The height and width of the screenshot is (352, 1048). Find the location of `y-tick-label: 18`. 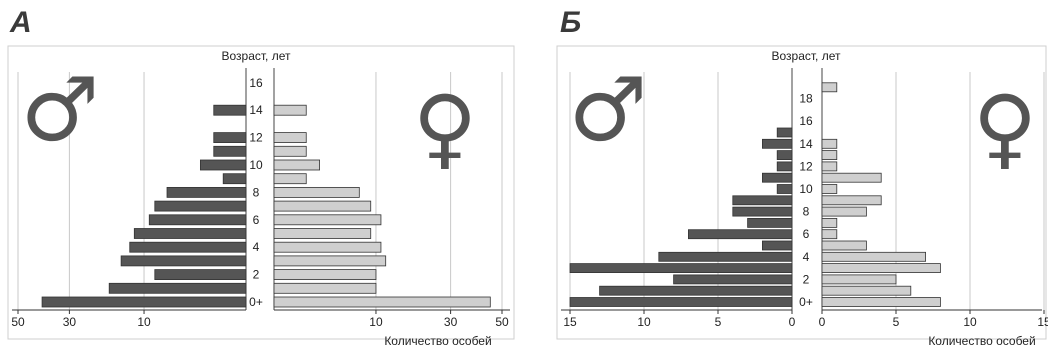

y-tick-label: 18 is located at coordinates (806, 99).